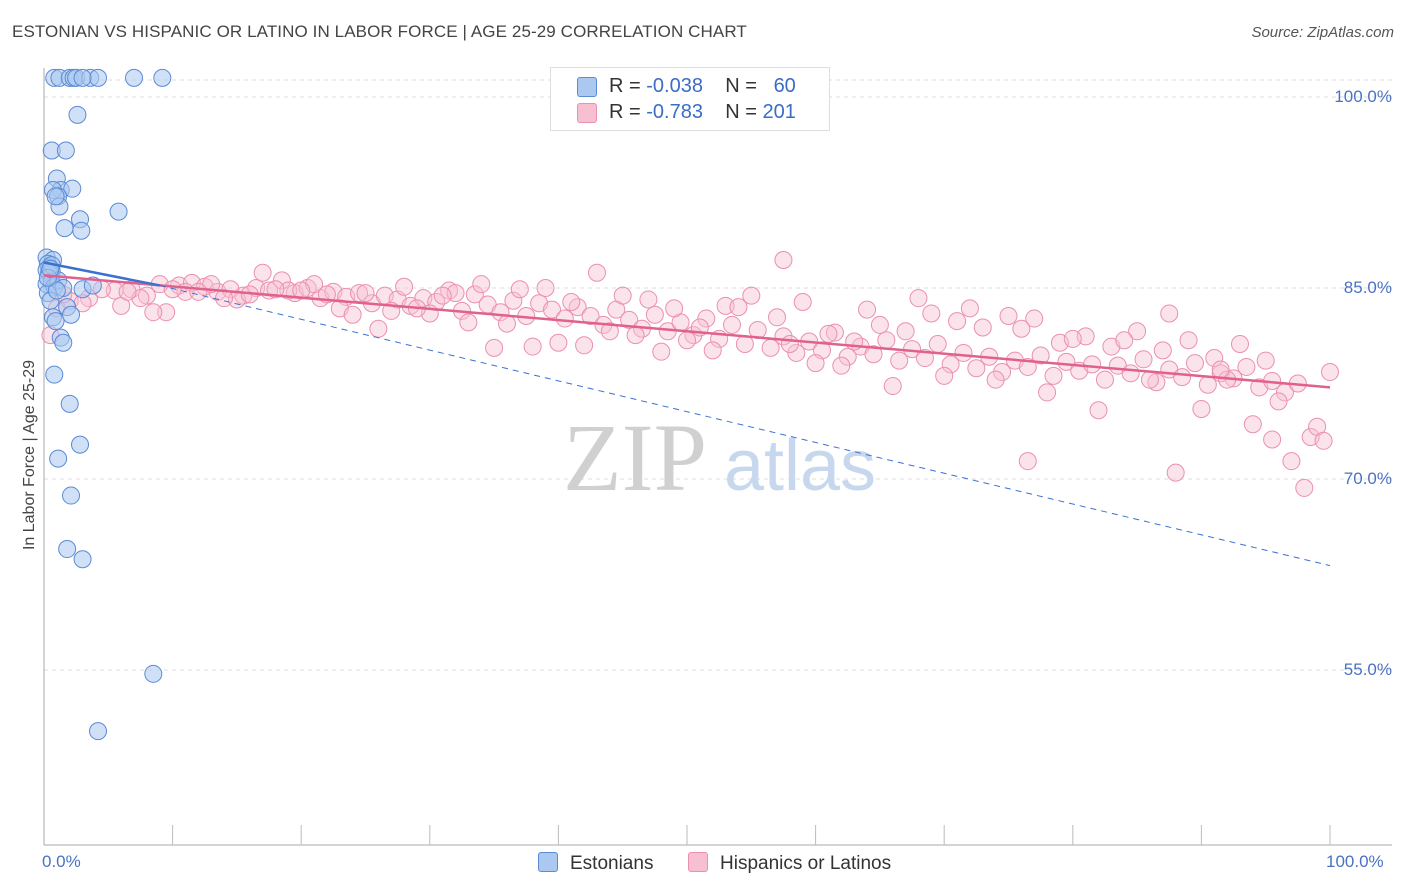 The image size is (1406, 892). I want to click on hispanic-trend-line, so click(687, 331).